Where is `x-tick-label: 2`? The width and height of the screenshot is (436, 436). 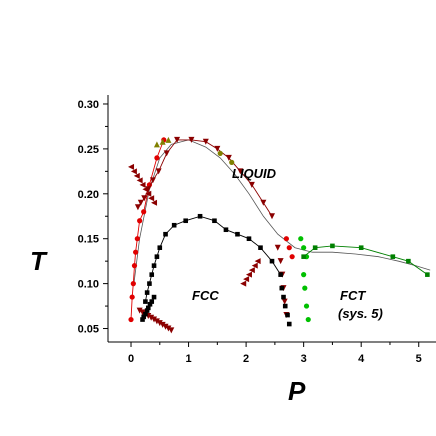 x-tick-label: 2 is located at coordinates (246, 359).